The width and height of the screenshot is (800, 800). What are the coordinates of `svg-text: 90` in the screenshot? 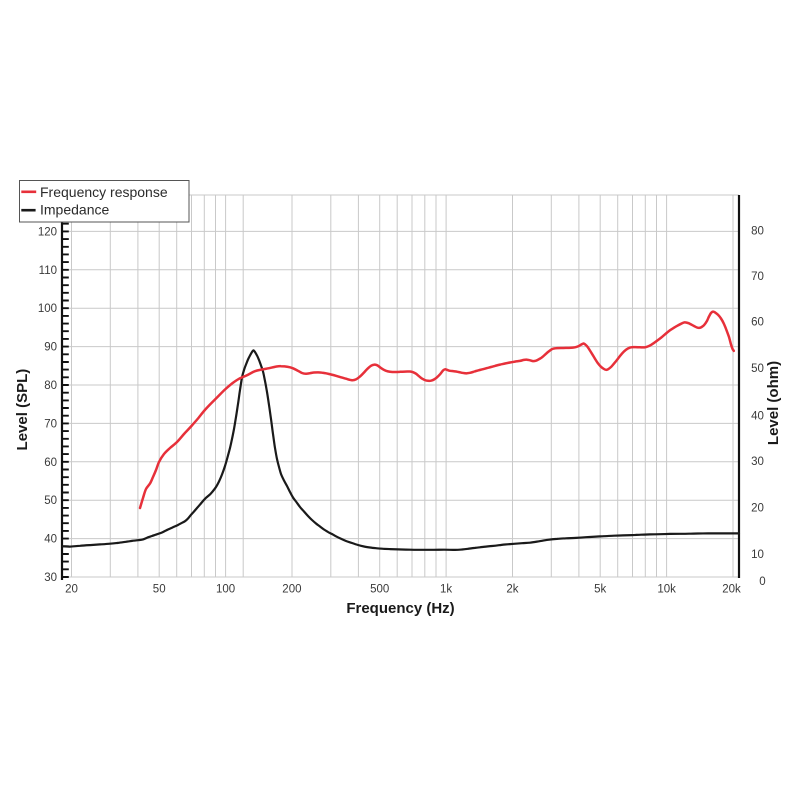 It's located at (50, 348).